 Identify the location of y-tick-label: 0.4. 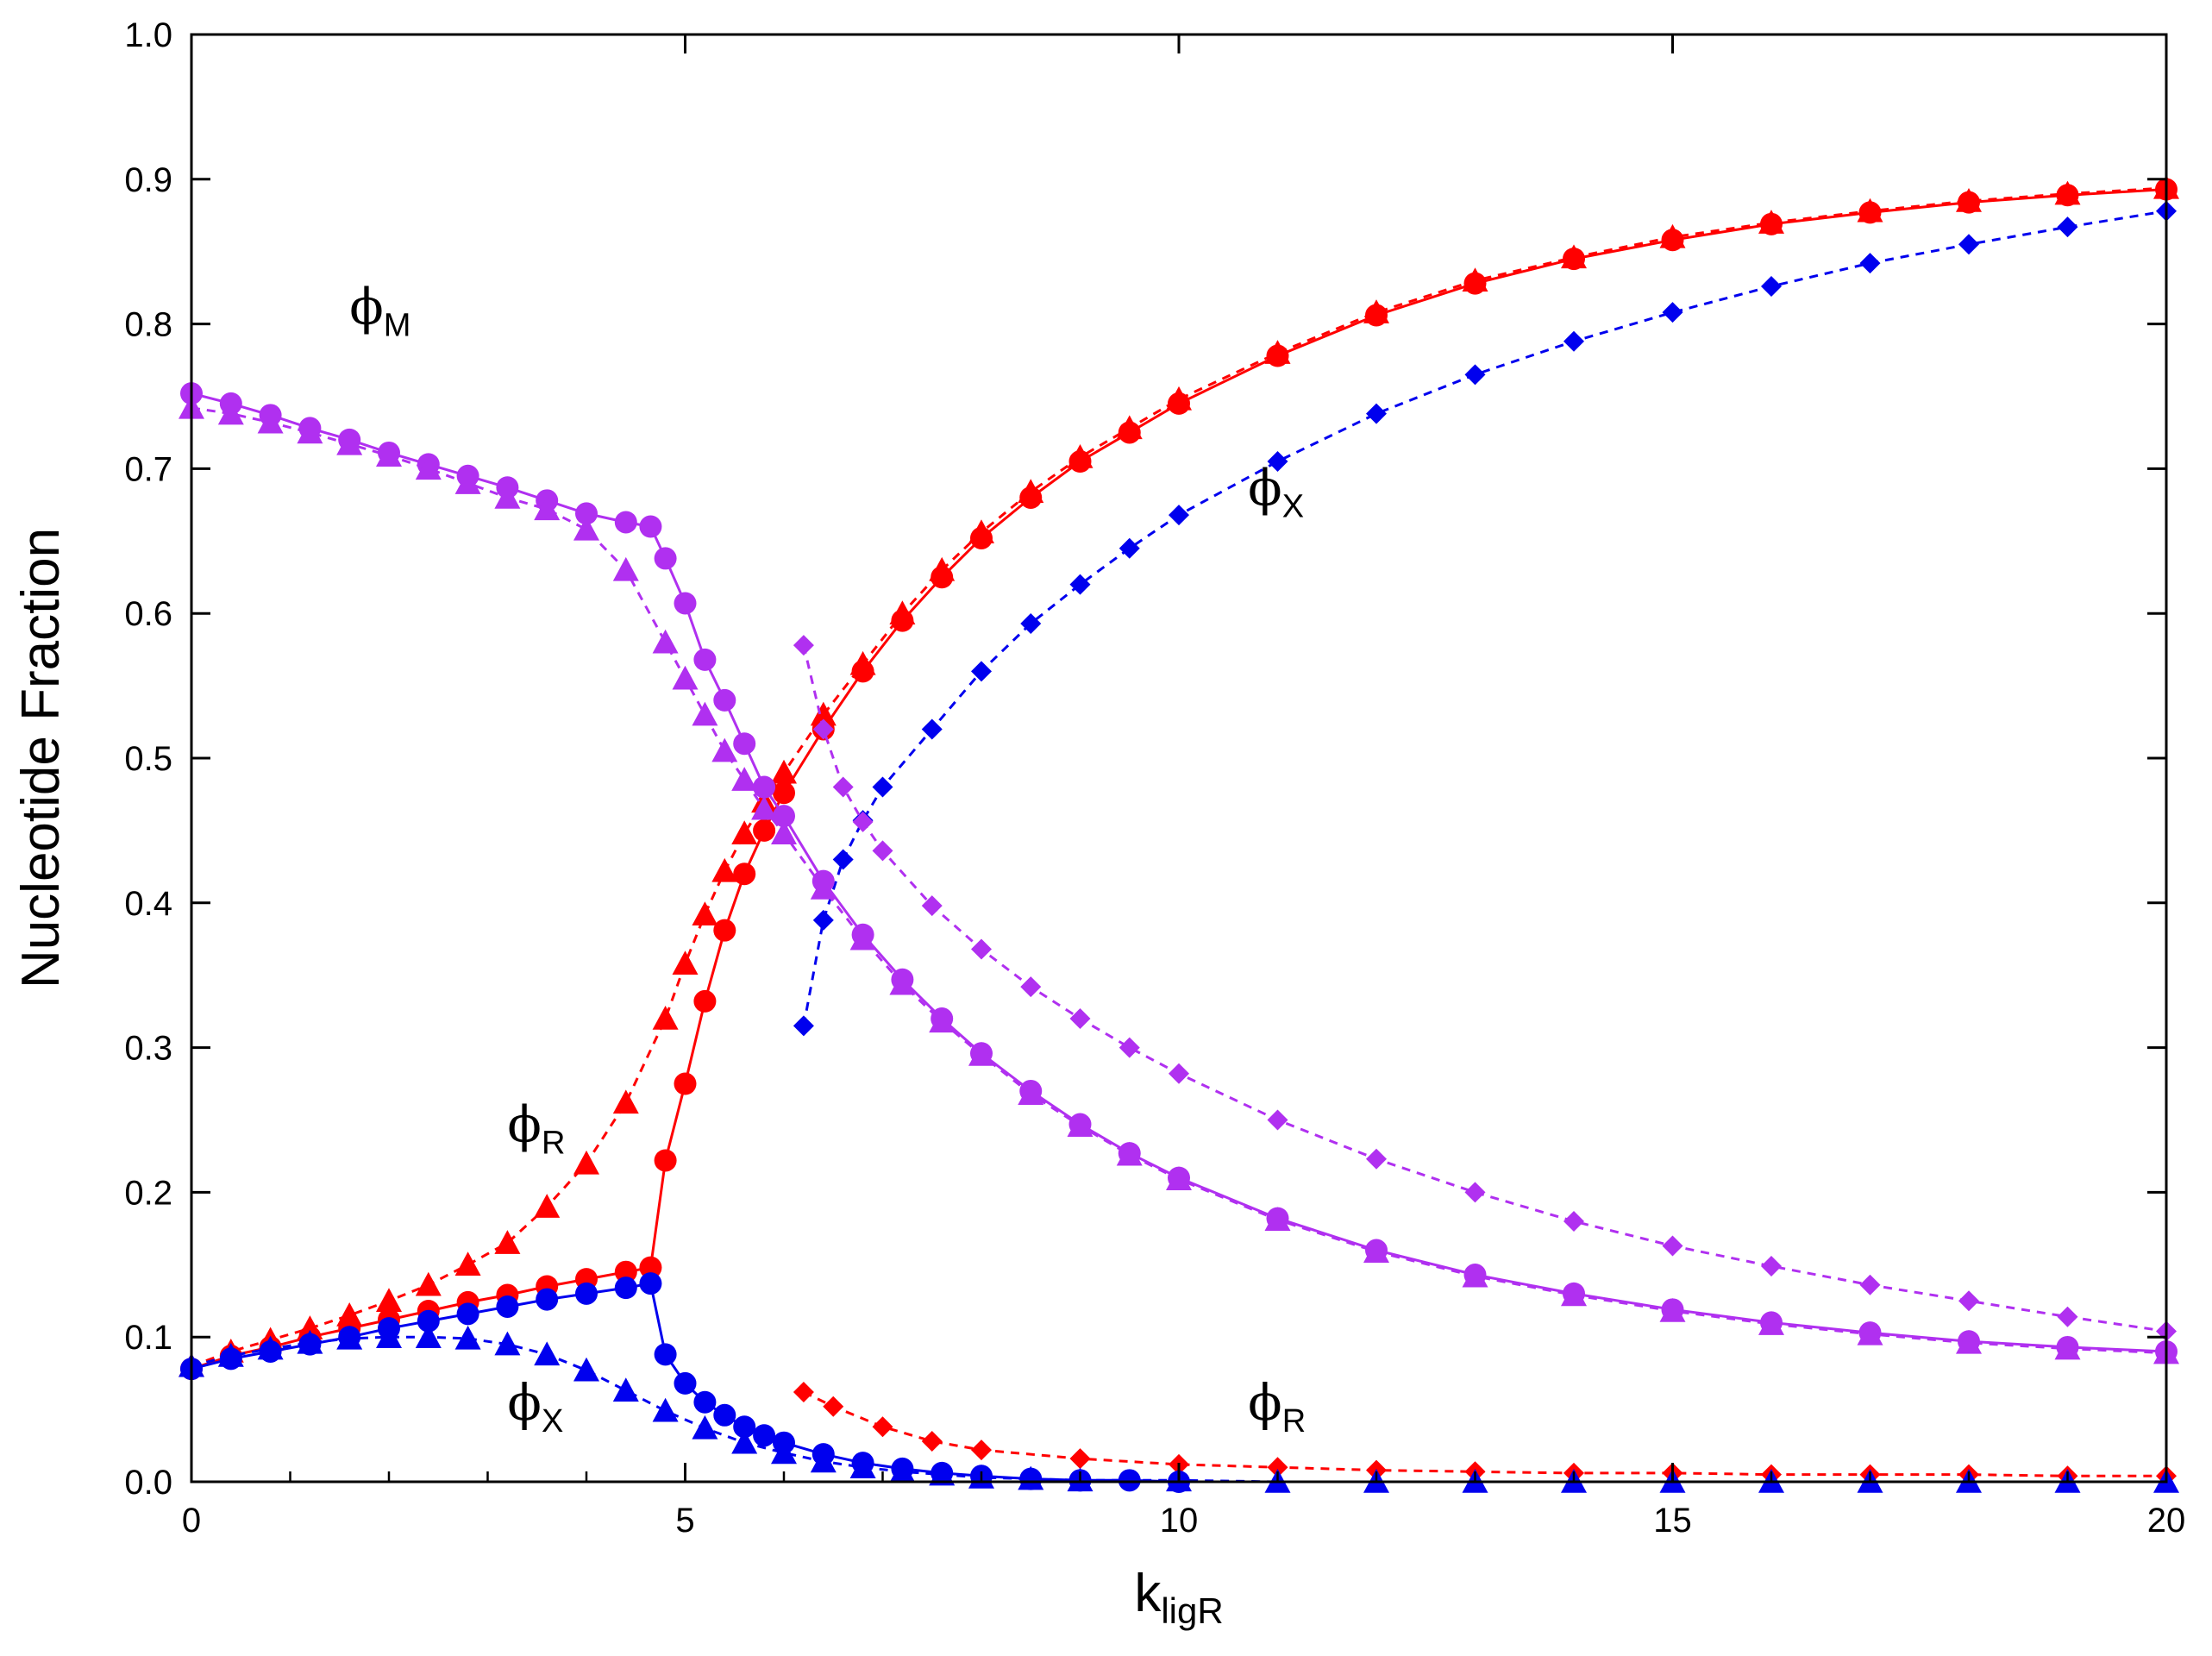
(148, 904).